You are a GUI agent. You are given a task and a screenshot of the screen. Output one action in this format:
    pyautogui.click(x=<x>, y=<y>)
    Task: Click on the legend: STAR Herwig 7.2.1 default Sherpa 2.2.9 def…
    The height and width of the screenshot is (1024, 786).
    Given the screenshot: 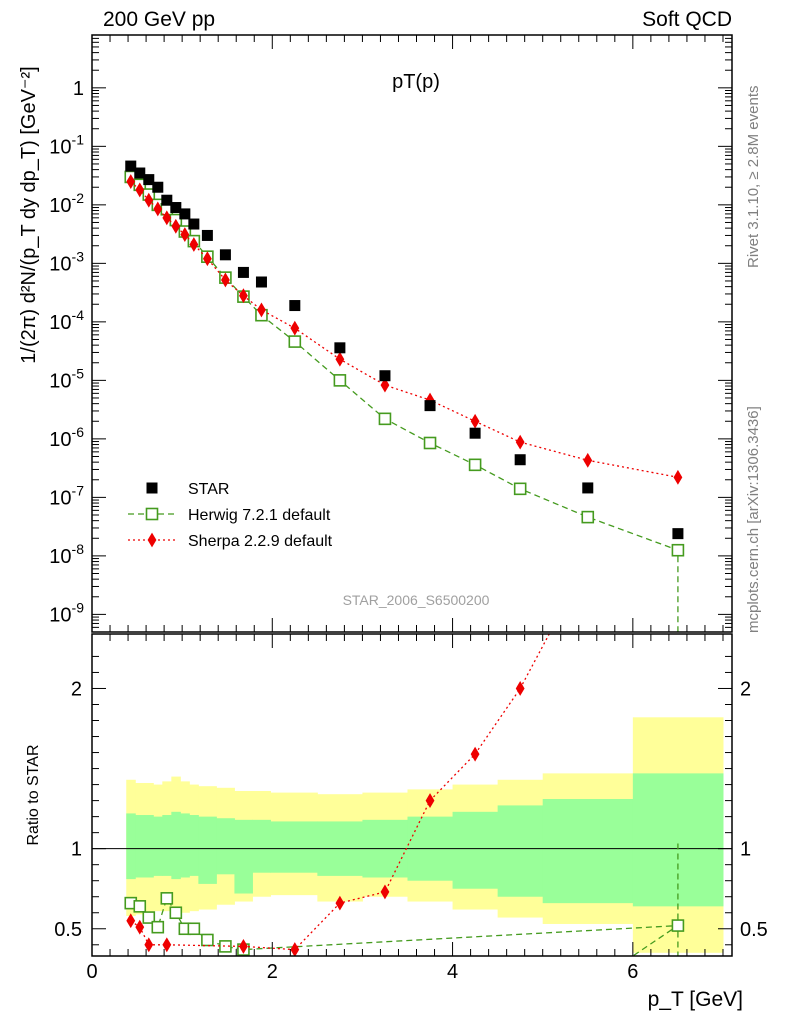 What is the action you would take?
    pyautogui.click(x=230, y=515)
    